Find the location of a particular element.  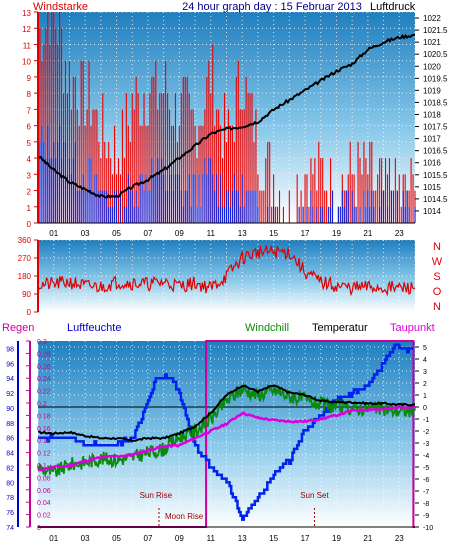

rain-tick-label: 0.04 is located at coordinates (44, 503).